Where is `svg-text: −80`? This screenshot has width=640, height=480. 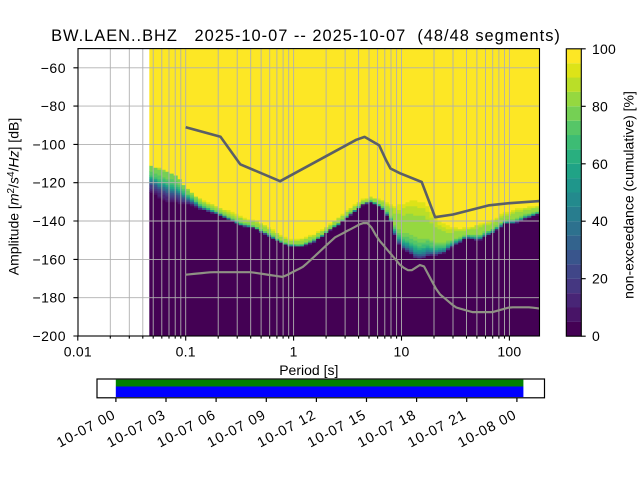
svg-text: −80 is located at coordinates (53, 106).